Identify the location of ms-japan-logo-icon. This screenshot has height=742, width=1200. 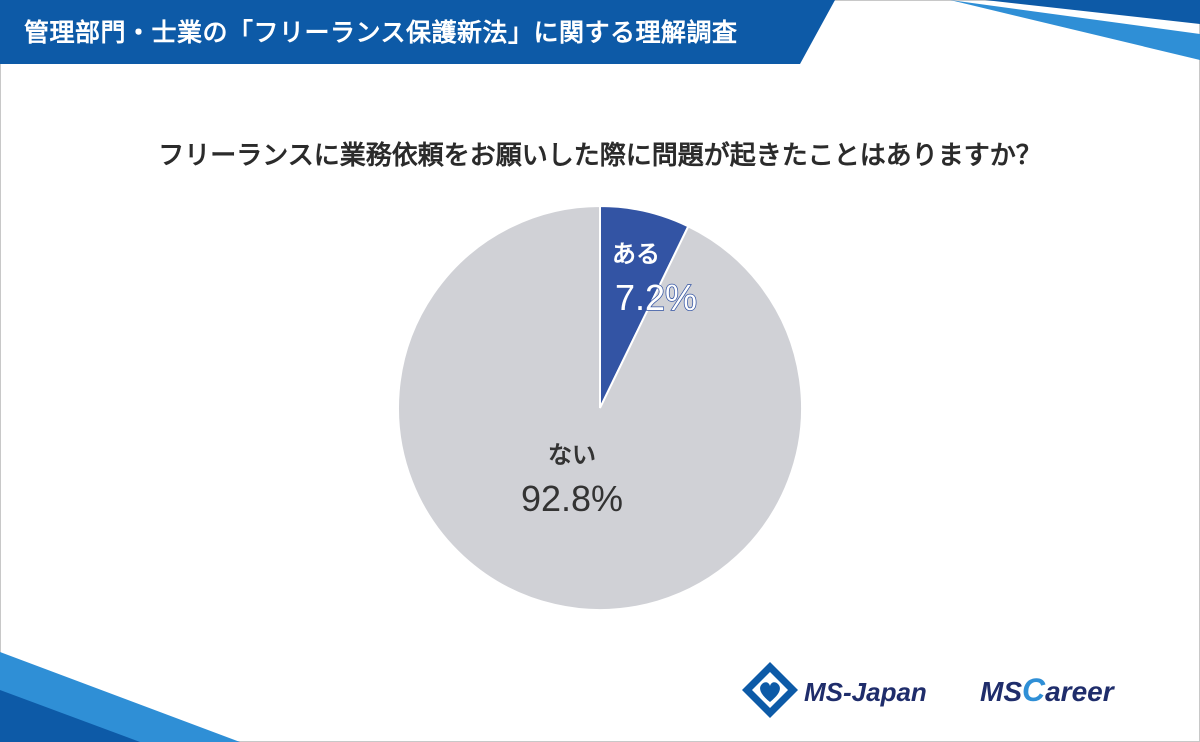
(770, 690).